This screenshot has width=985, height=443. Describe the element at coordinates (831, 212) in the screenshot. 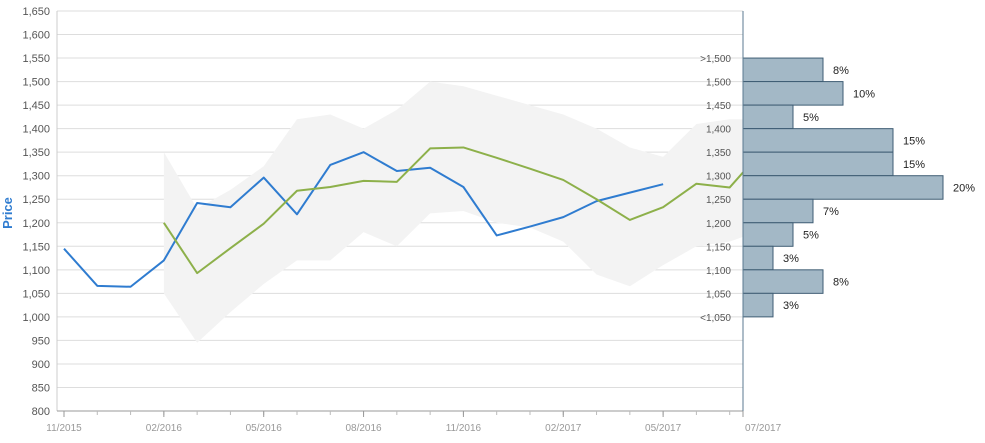

I see `histogram-percent-label: 7%` at that location.